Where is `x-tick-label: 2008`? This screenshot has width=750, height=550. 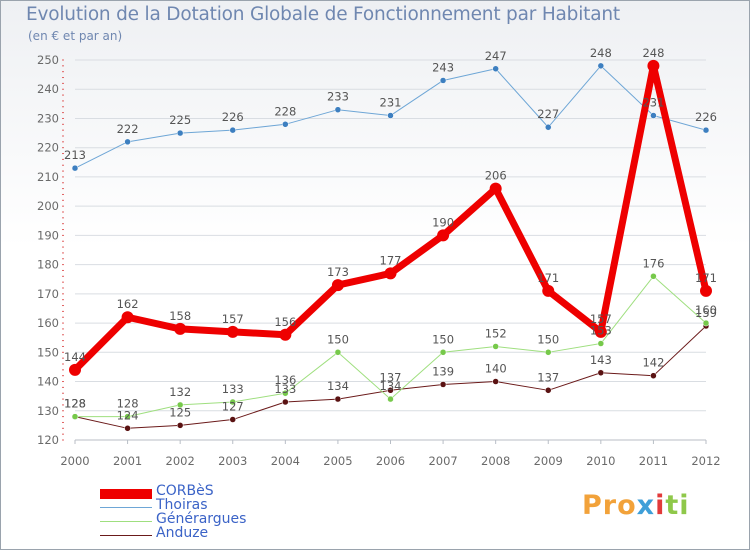
x-tick-label: 2008 is located at coordinates (495, 461).